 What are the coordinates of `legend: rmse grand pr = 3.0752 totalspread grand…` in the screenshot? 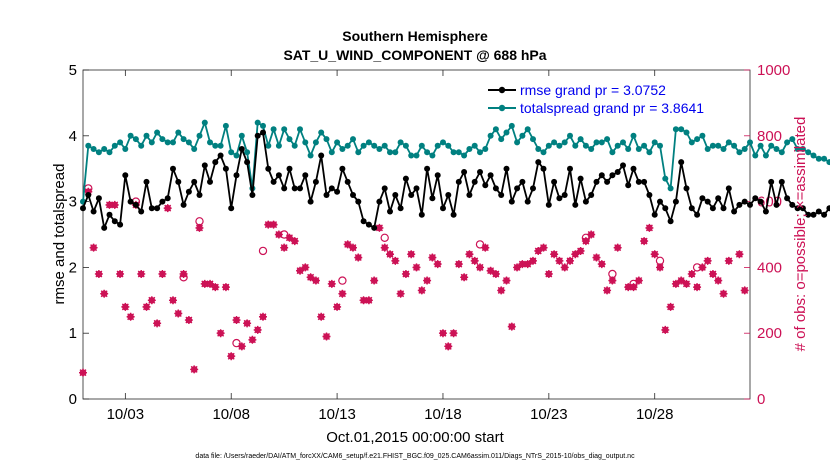 It's located at (616, 100).